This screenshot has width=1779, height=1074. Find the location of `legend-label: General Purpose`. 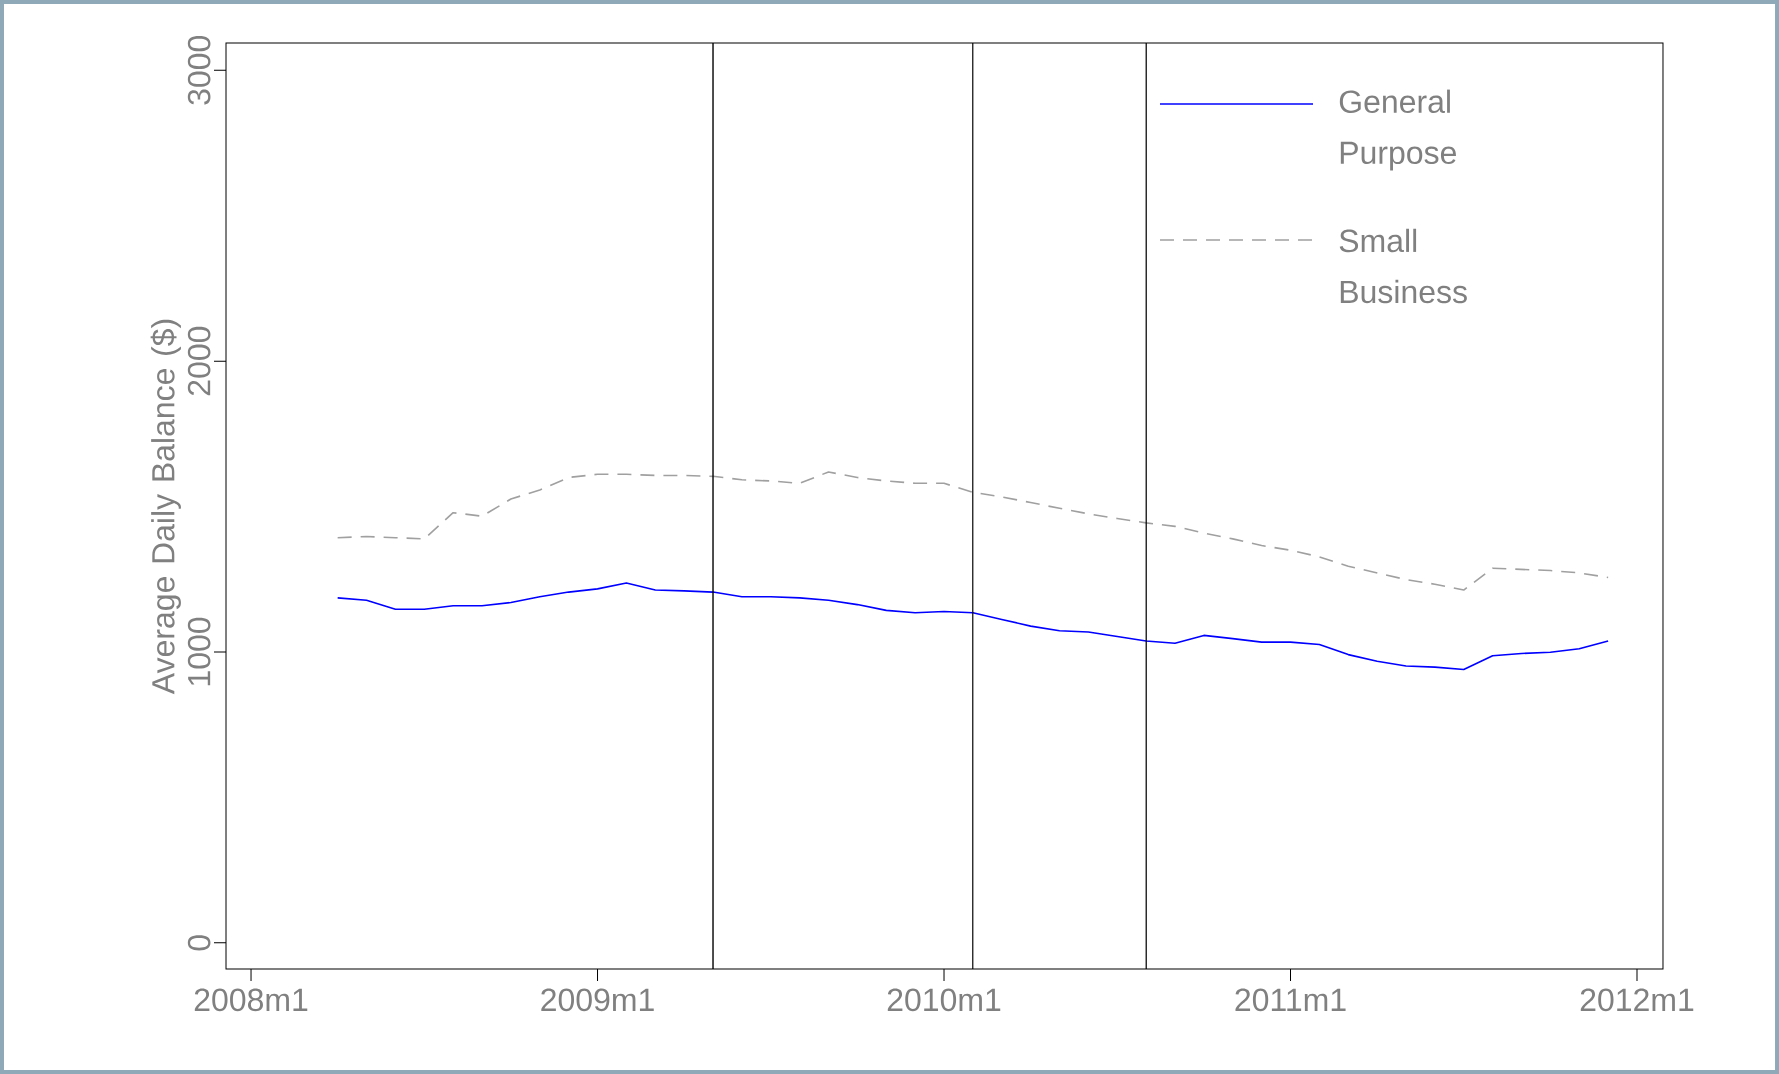

legend-label: General Purpose is located at coordinates (1397, 130).